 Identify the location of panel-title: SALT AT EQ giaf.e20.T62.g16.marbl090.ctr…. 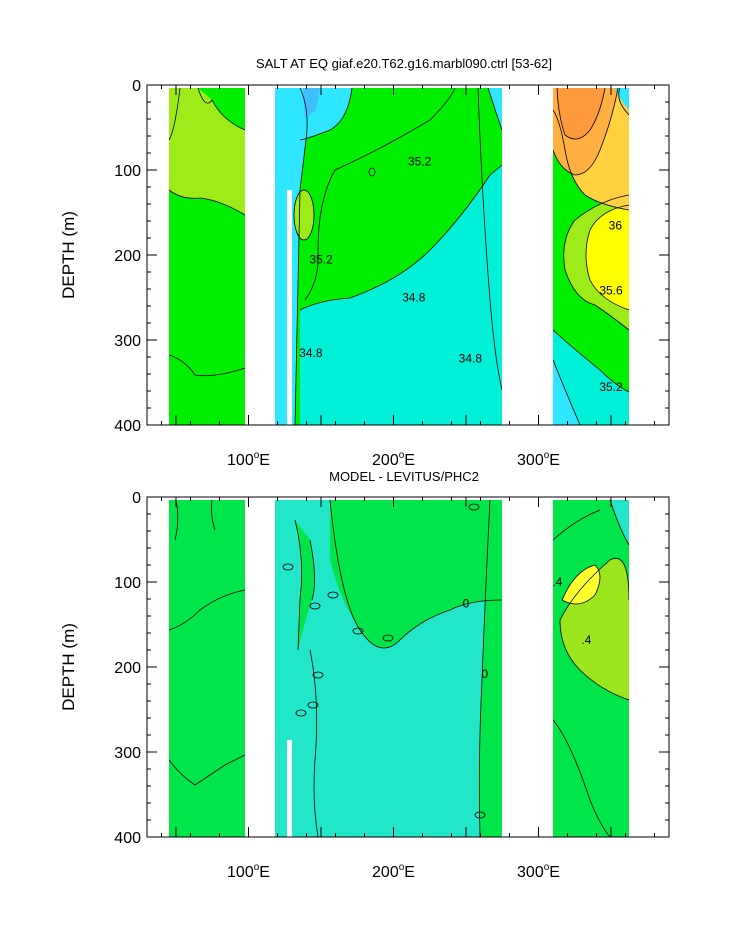
(404, 63).